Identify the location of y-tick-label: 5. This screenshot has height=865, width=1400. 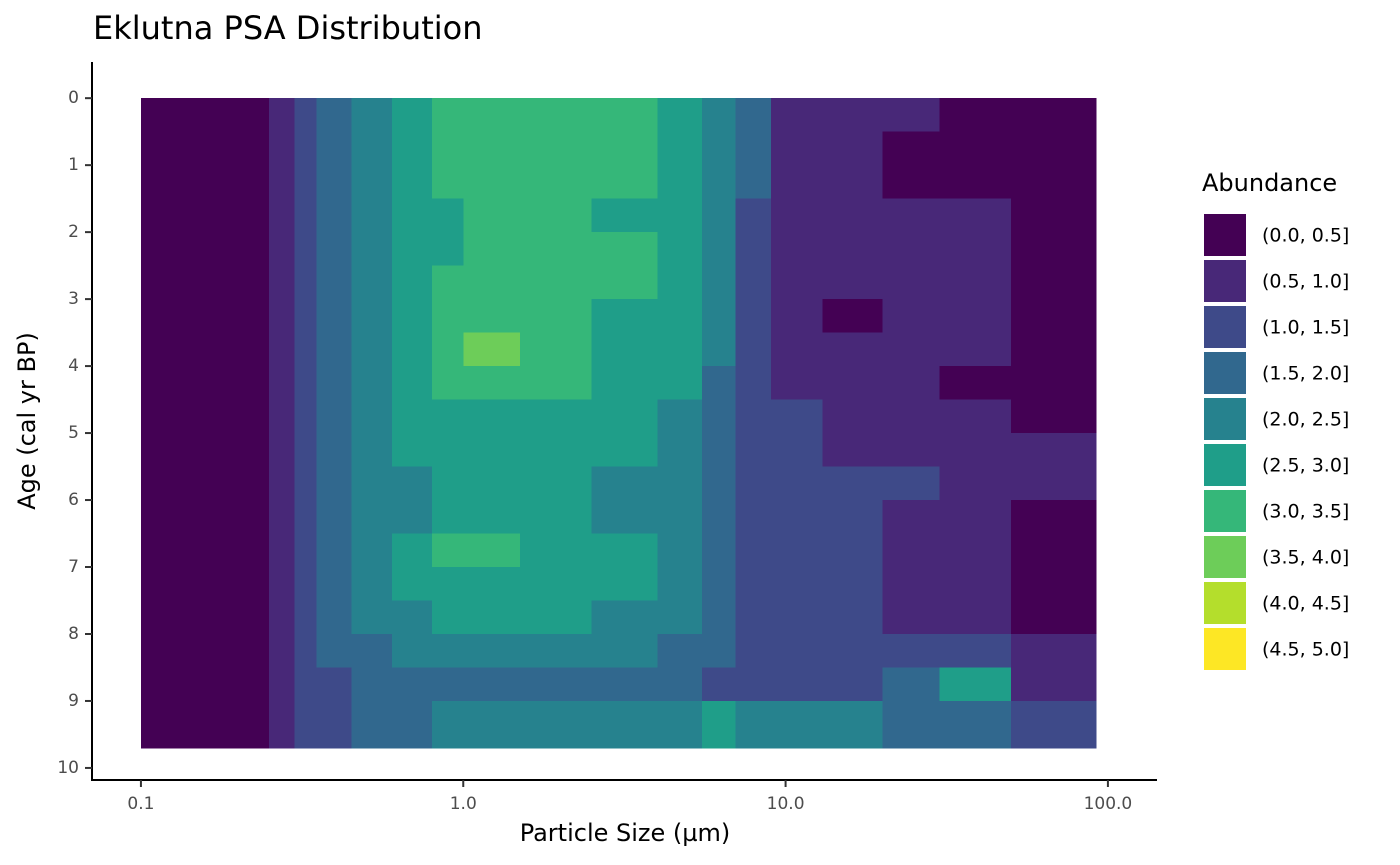
(73, 433).